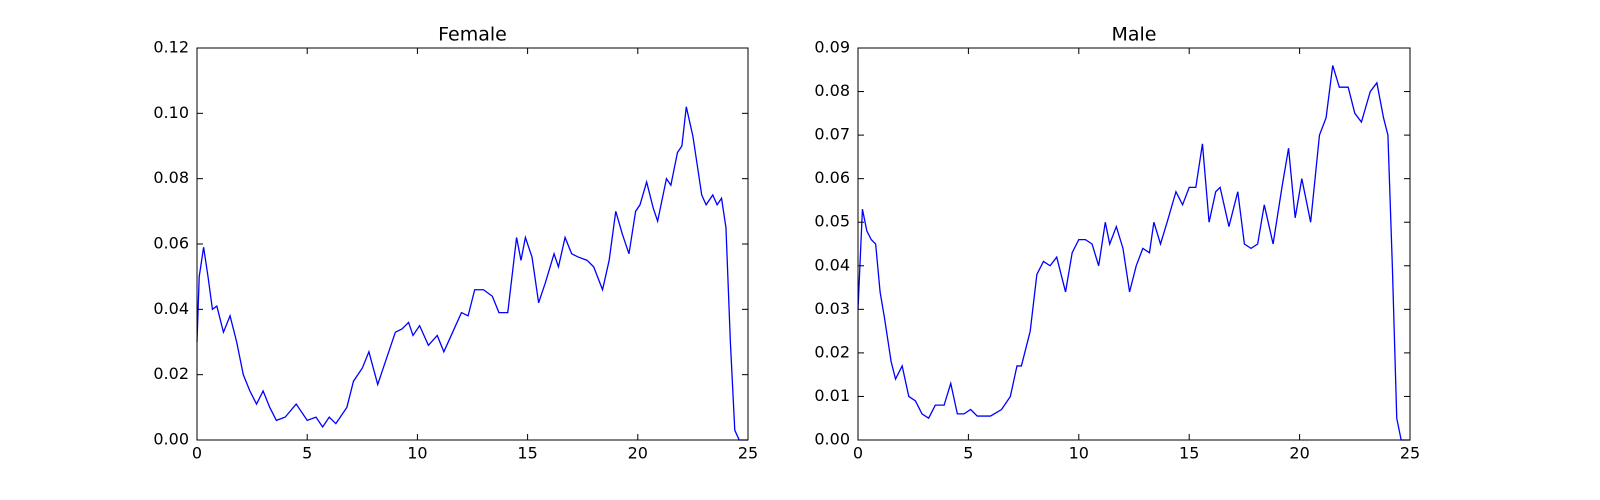 The width and height of the screenshot is (1600, 500). Describe the element at coordinates (832, 221) in the screenshot. I see `y-tick-label: 0.05` at that location.